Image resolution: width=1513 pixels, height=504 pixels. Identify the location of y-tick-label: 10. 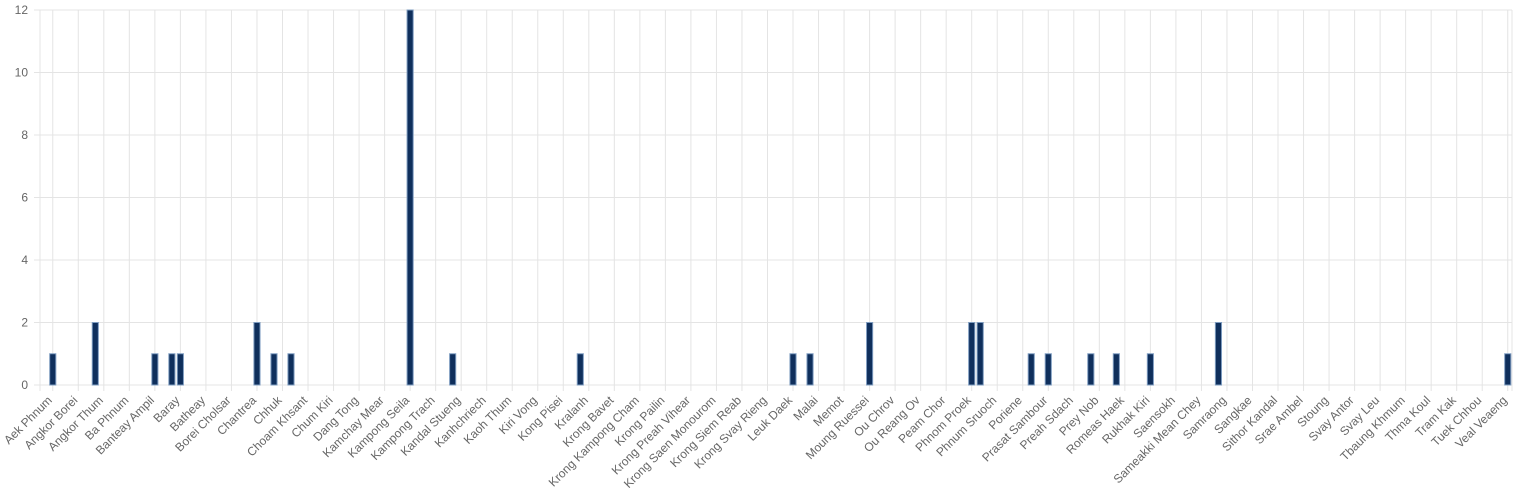
(22, 73).